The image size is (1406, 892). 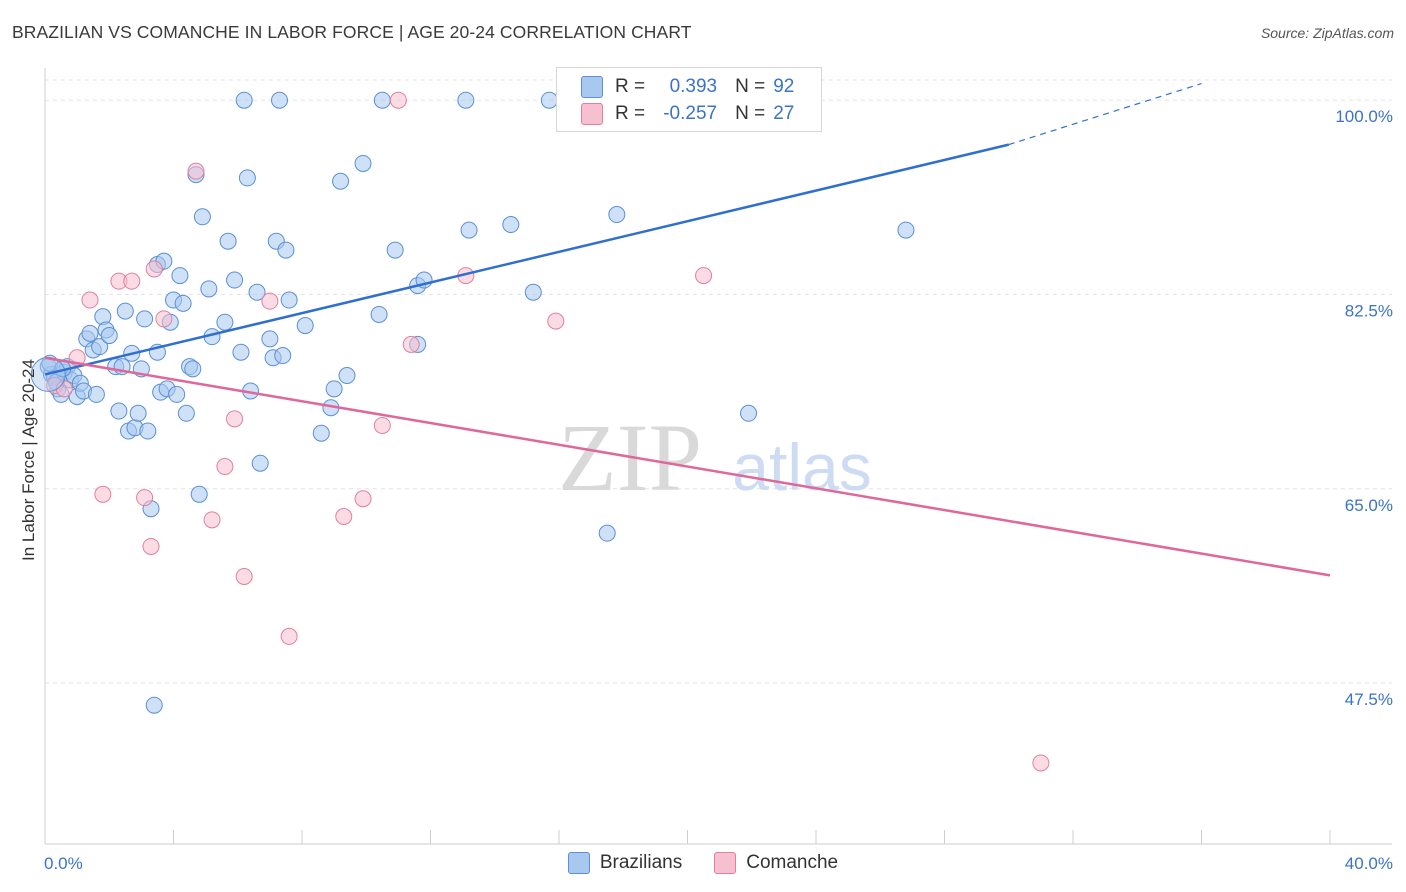 I want to click on y-tick-label: 47.5%, so click(x=1369, y=699).